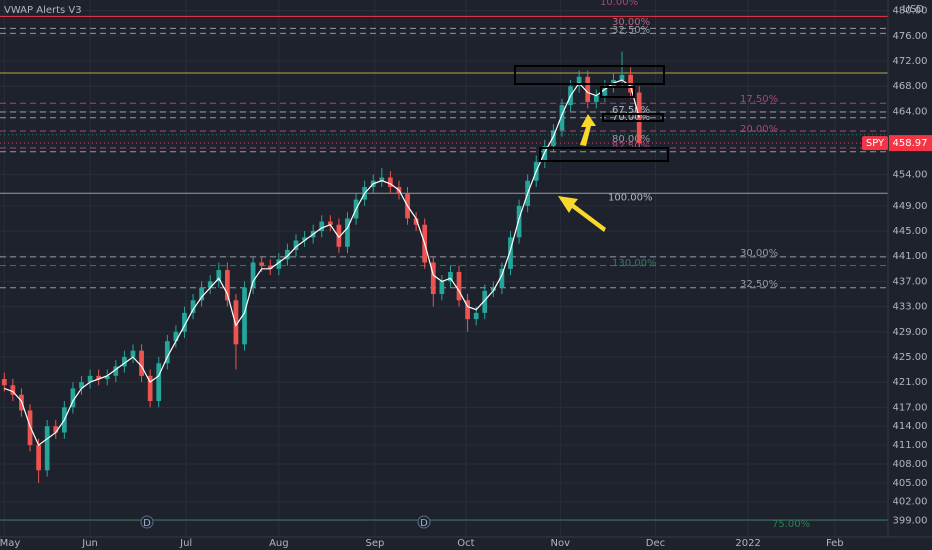  Describe the element at coordinates (375, 543) in the screenshot. I see `x-tick-label: Sep` at that location.